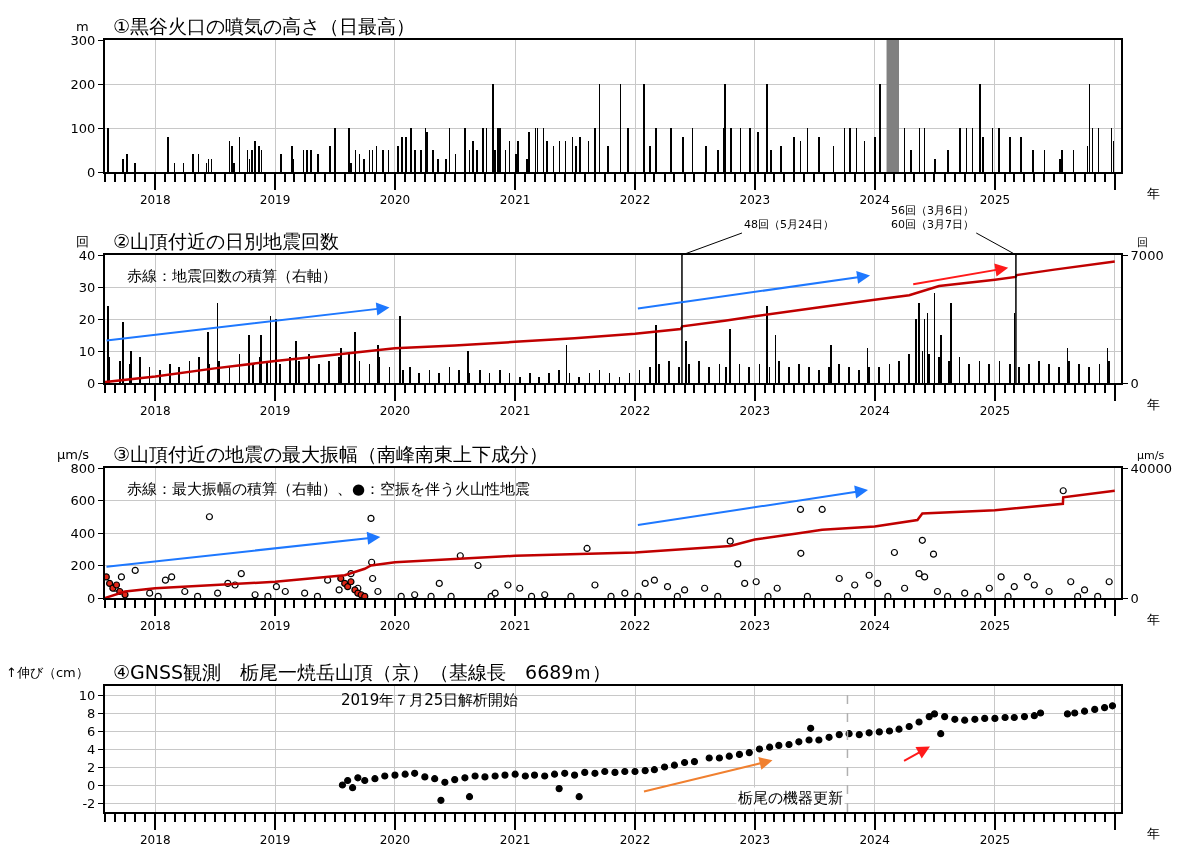  I want to click on line-series, so click(611, 321).